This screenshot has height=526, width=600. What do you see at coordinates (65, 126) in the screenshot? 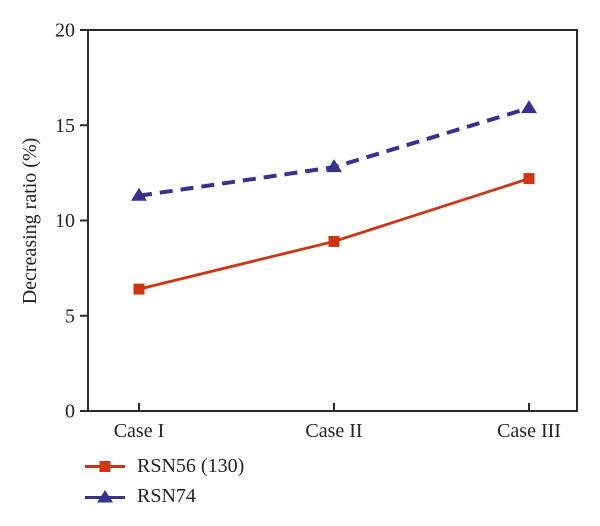
I see `y-tick-label: 15` at bounding box center [65, 126].